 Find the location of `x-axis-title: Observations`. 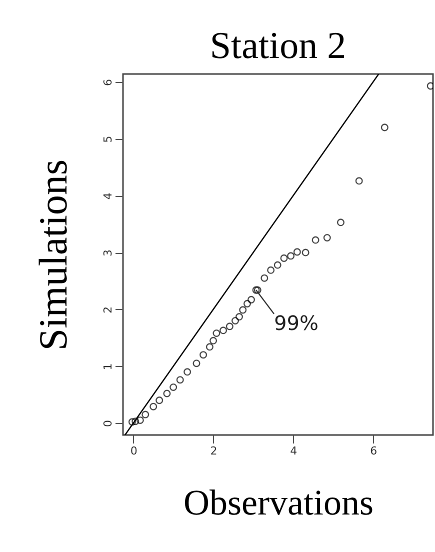

x-axis-title: Observations is located at coordinates (279, 502).